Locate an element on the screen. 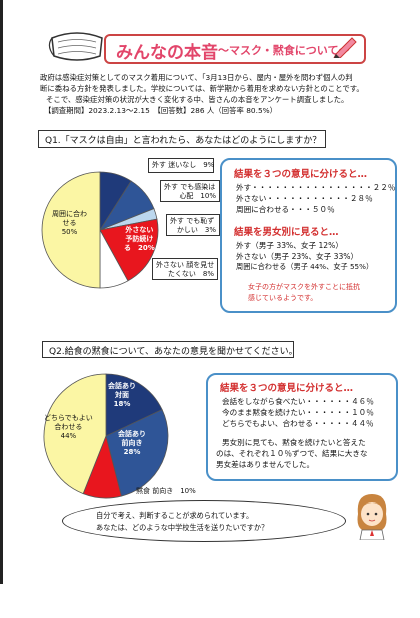 This screenshot has width=420, height=618. callout-text: 外さない 顔を見せ is located at coordinates (185, 265).